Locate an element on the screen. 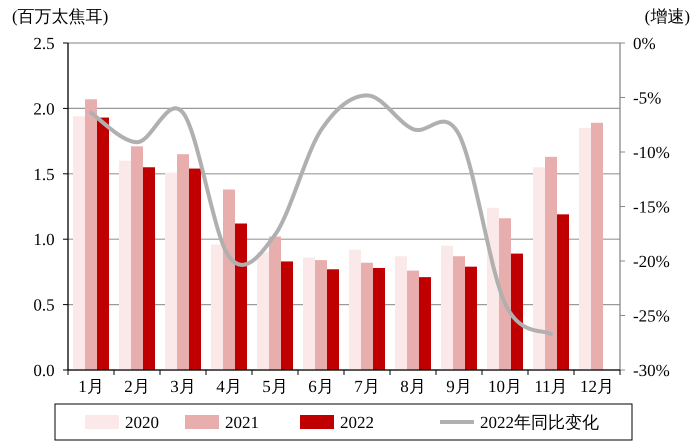 The height and width of the screenshot is (441, 697). y2-tick-label: -30% is located at coordinates (651, 370).